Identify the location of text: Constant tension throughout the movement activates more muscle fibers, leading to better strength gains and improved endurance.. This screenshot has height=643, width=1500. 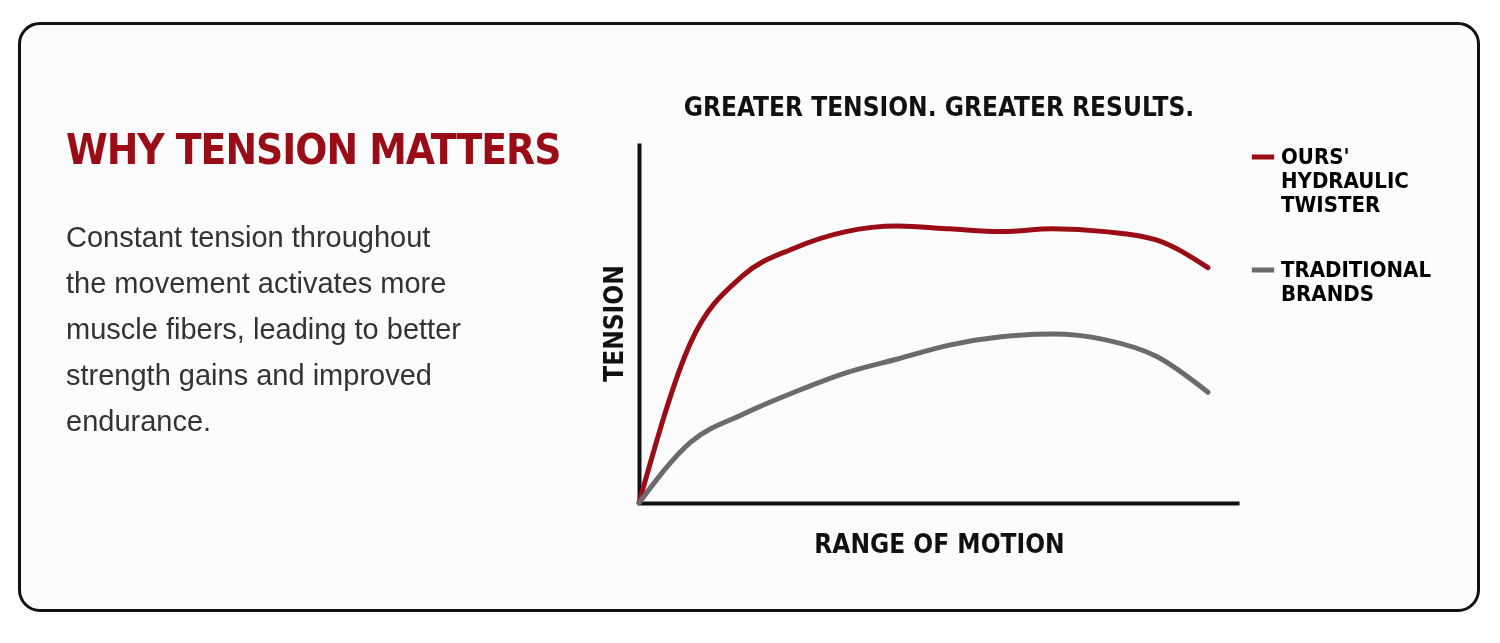
(264, 329).